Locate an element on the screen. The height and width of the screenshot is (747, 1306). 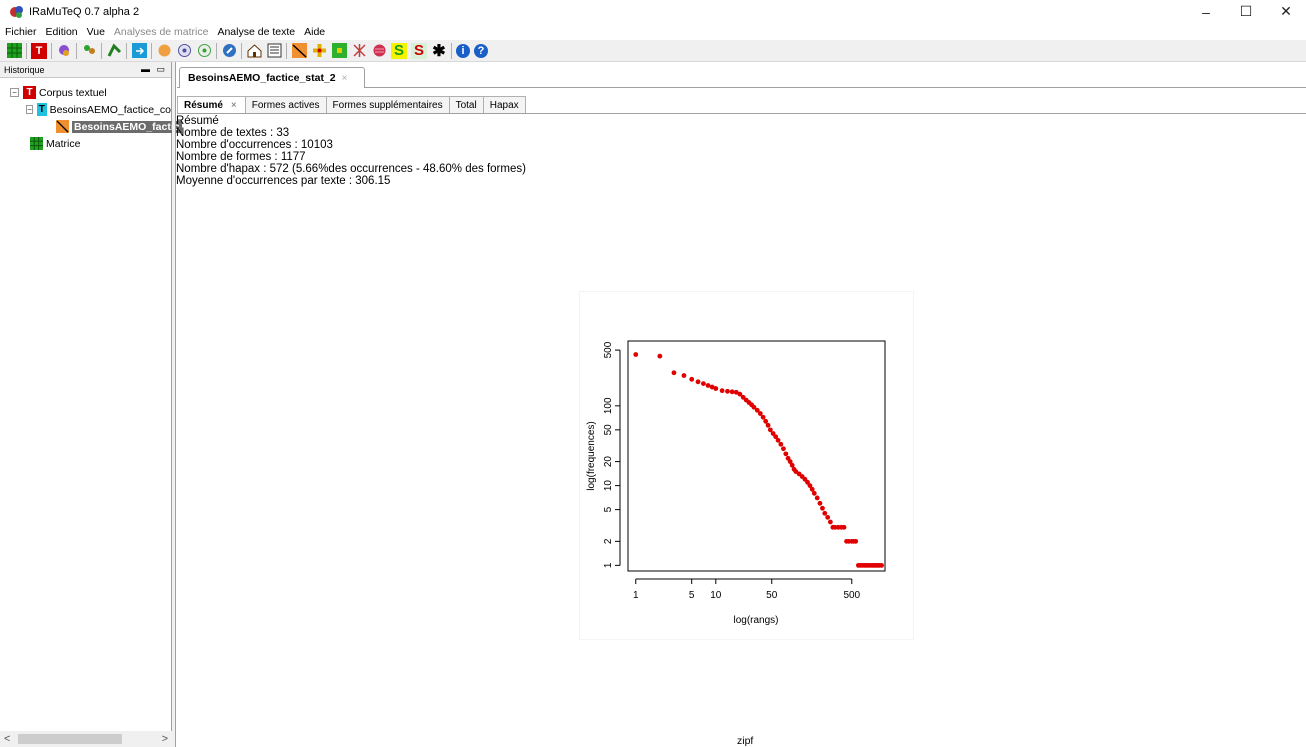
zipf-icon is located at coordinates (299, 51).